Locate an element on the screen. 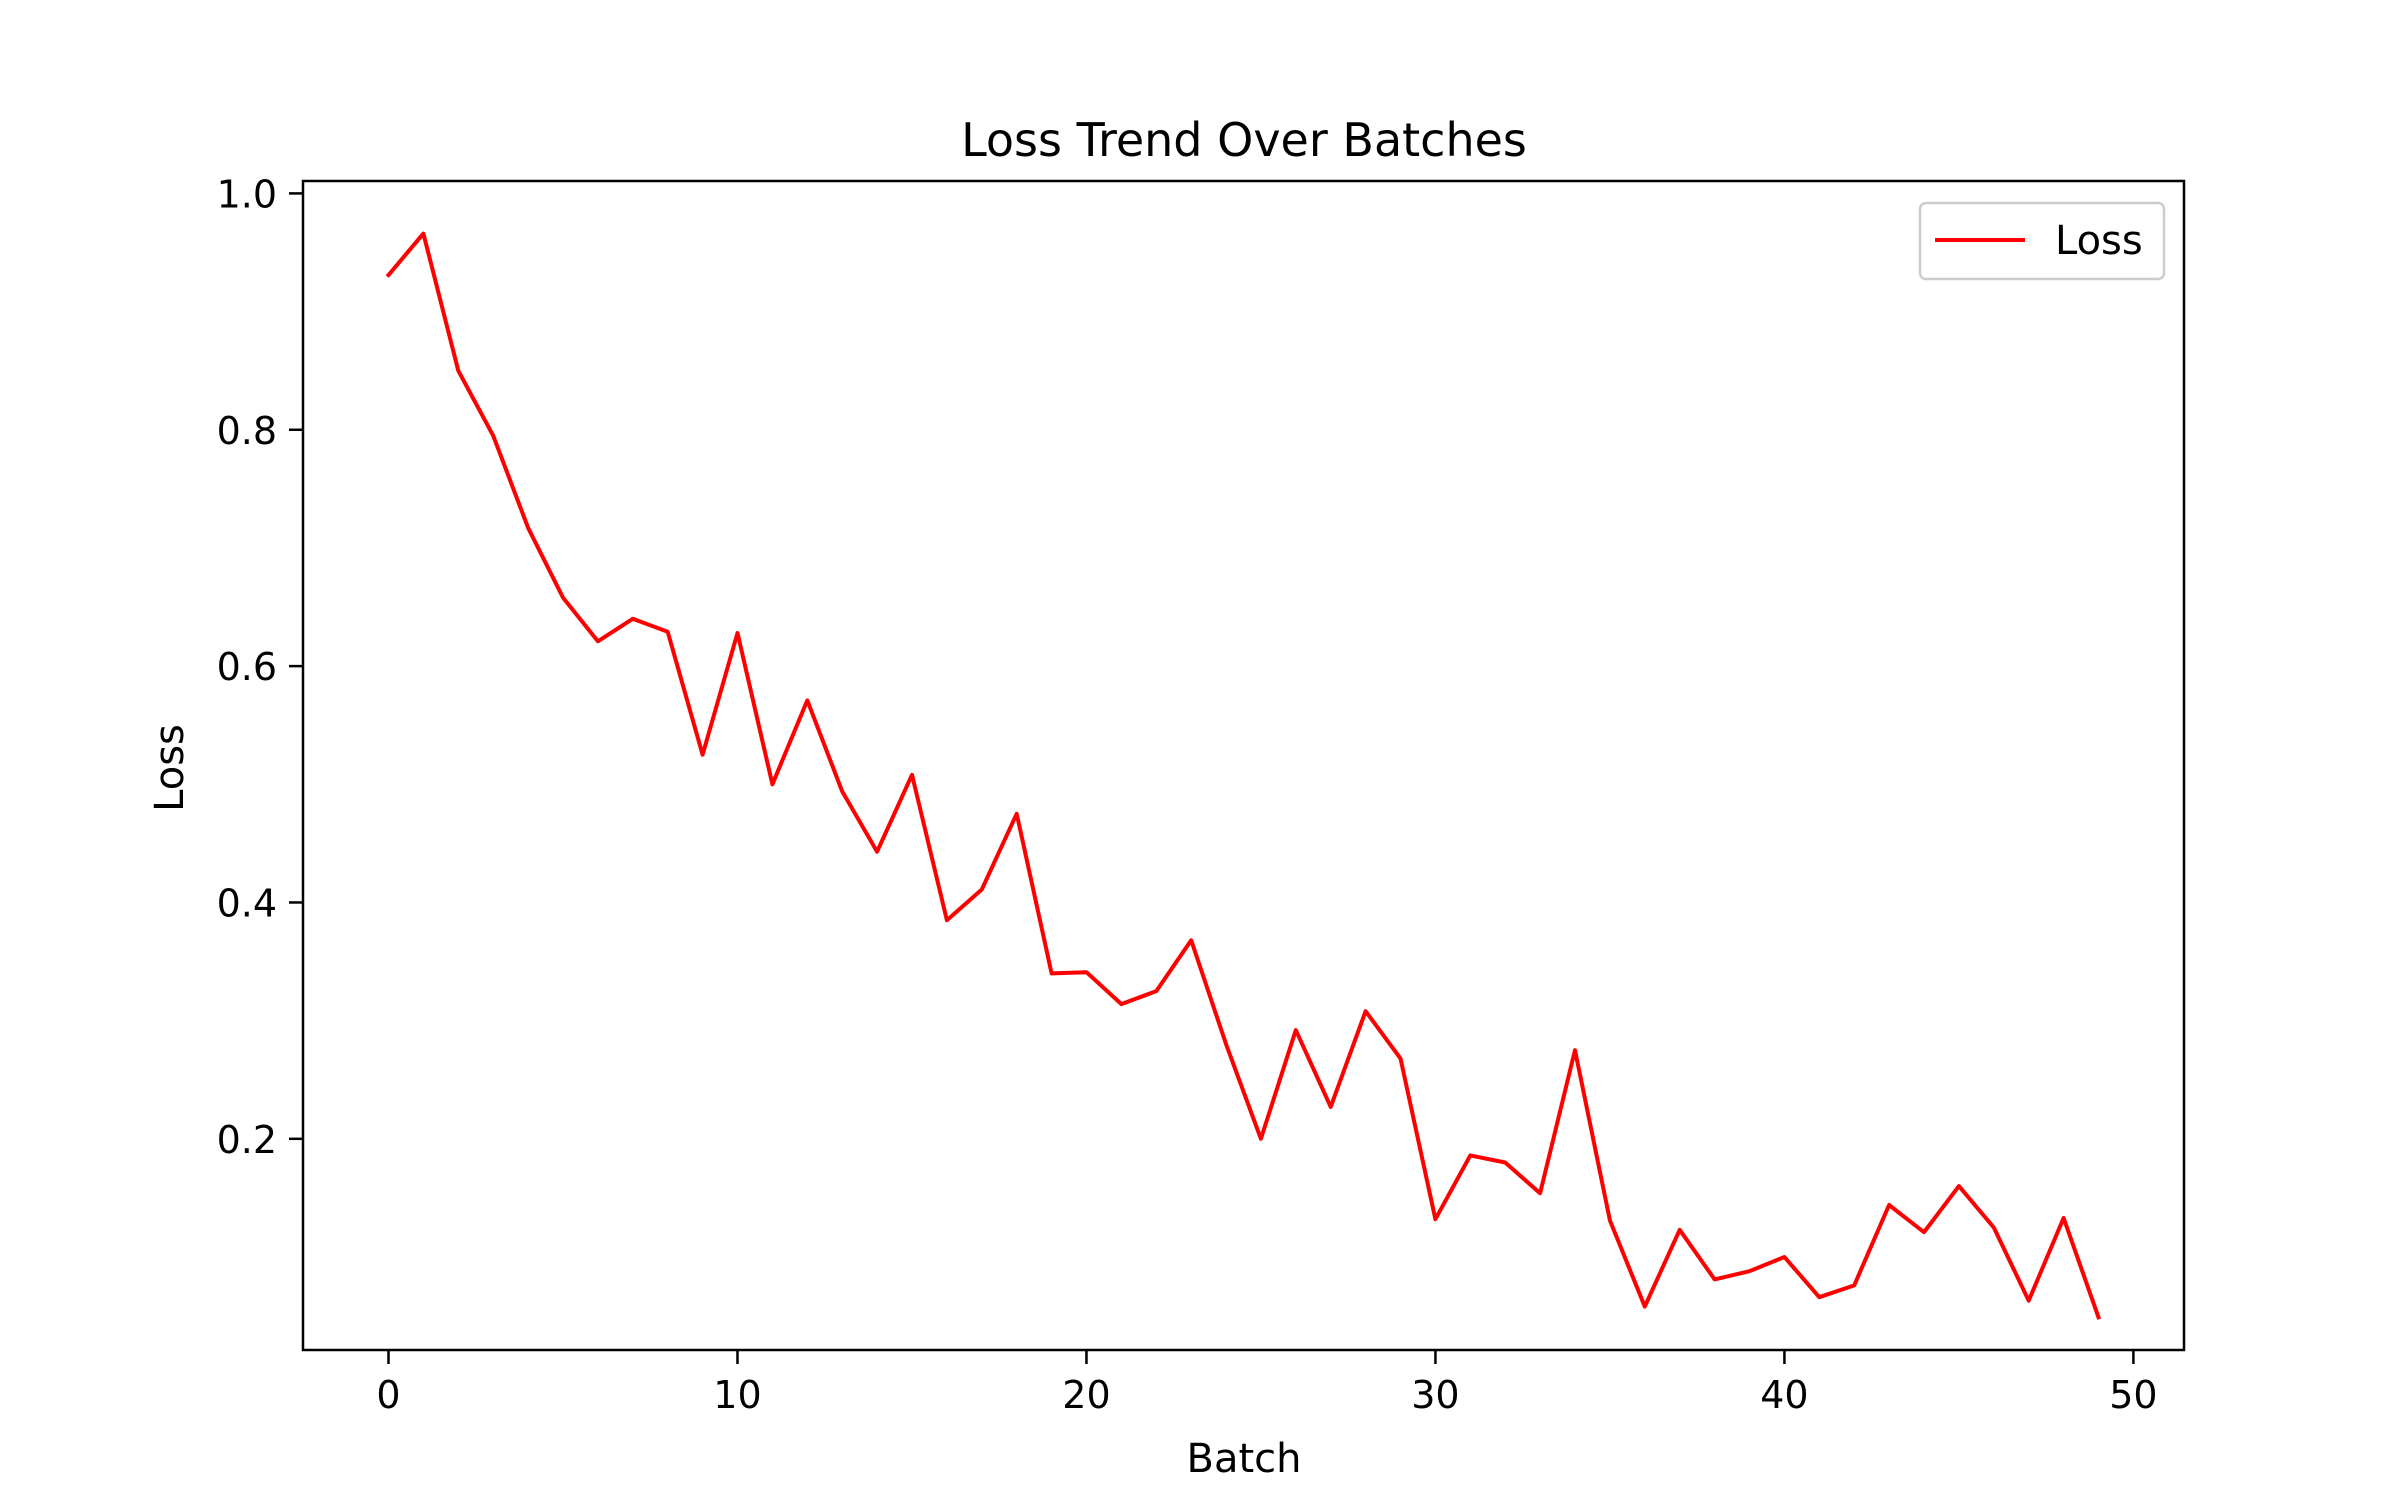 This screenshot has height=1500, width=2400. x-tick-label: 20 is located at coordinates (1086, 1395).